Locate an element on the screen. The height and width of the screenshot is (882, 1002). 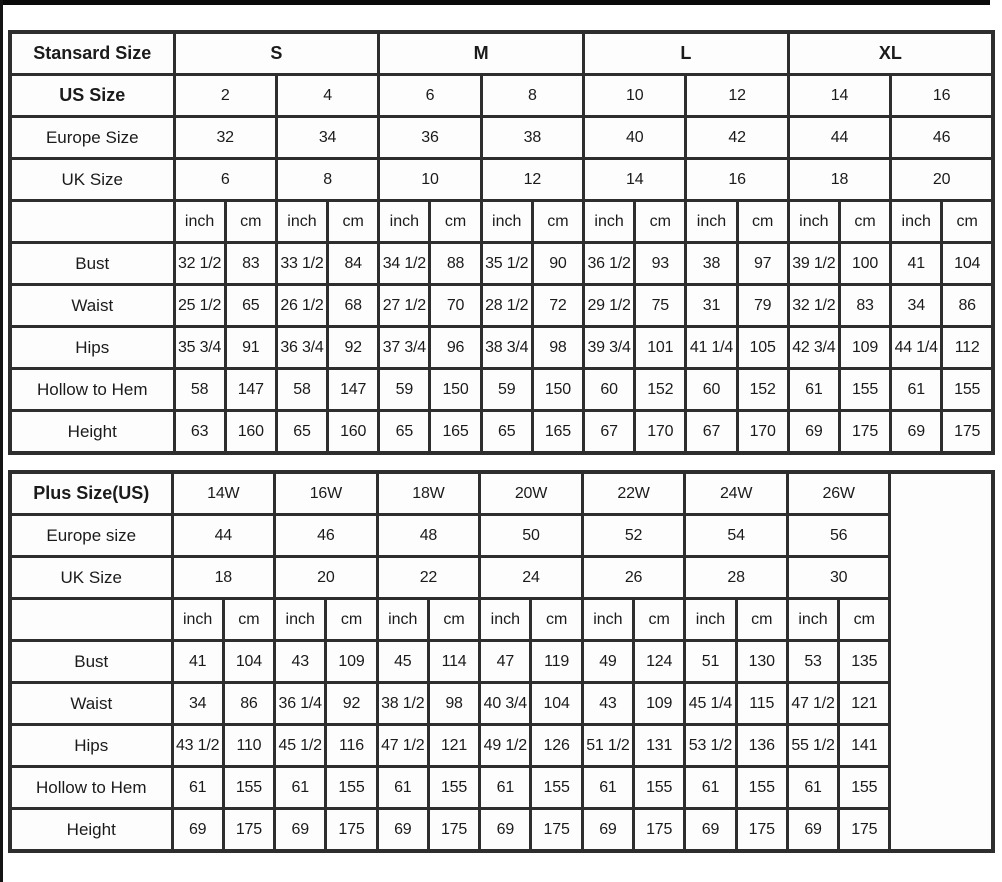
size-value-cell: 20 is located at coordinates (942, 179).